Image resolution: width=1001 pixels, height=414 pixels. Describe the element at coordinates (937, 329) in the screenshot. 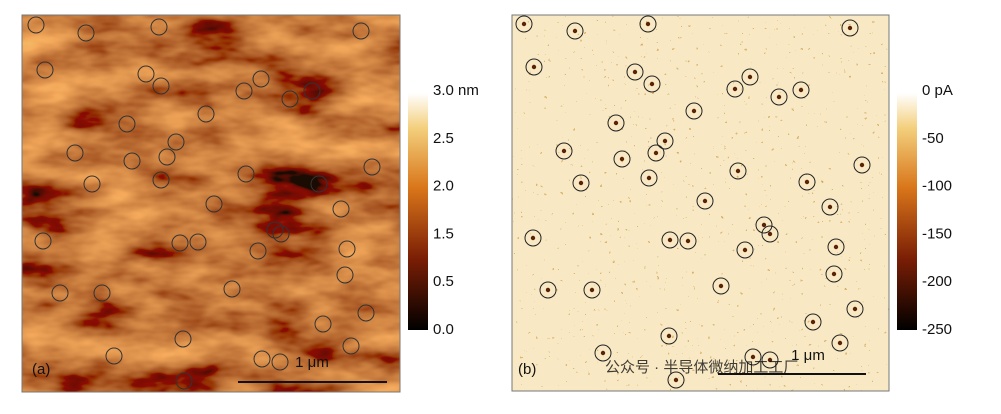

I see `colorbar-tick-label: -250` at that location.